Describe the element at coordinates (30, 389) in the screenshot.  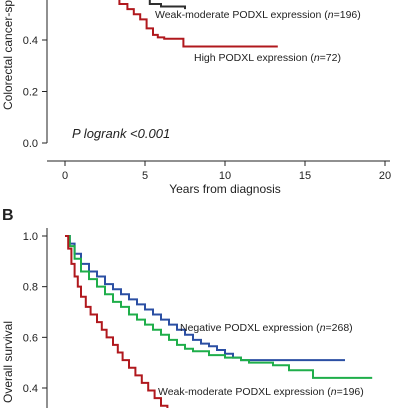
I see `panel-b-y-tick-label: 0.4` at that location.